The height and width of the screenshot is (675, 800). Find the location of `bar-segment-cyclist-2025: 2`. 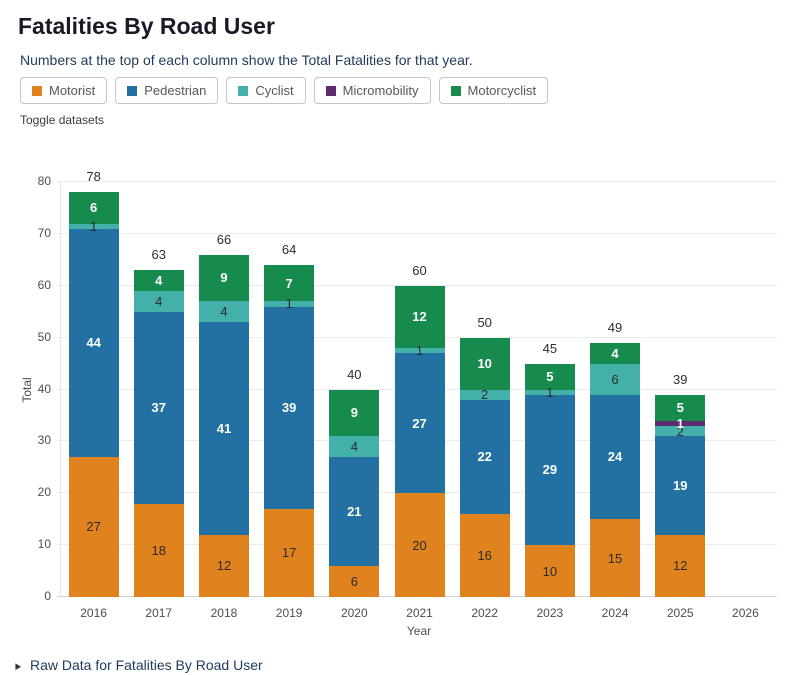

bar-segment-cyclist-2025: 2 is located at coordinates (680, 431).